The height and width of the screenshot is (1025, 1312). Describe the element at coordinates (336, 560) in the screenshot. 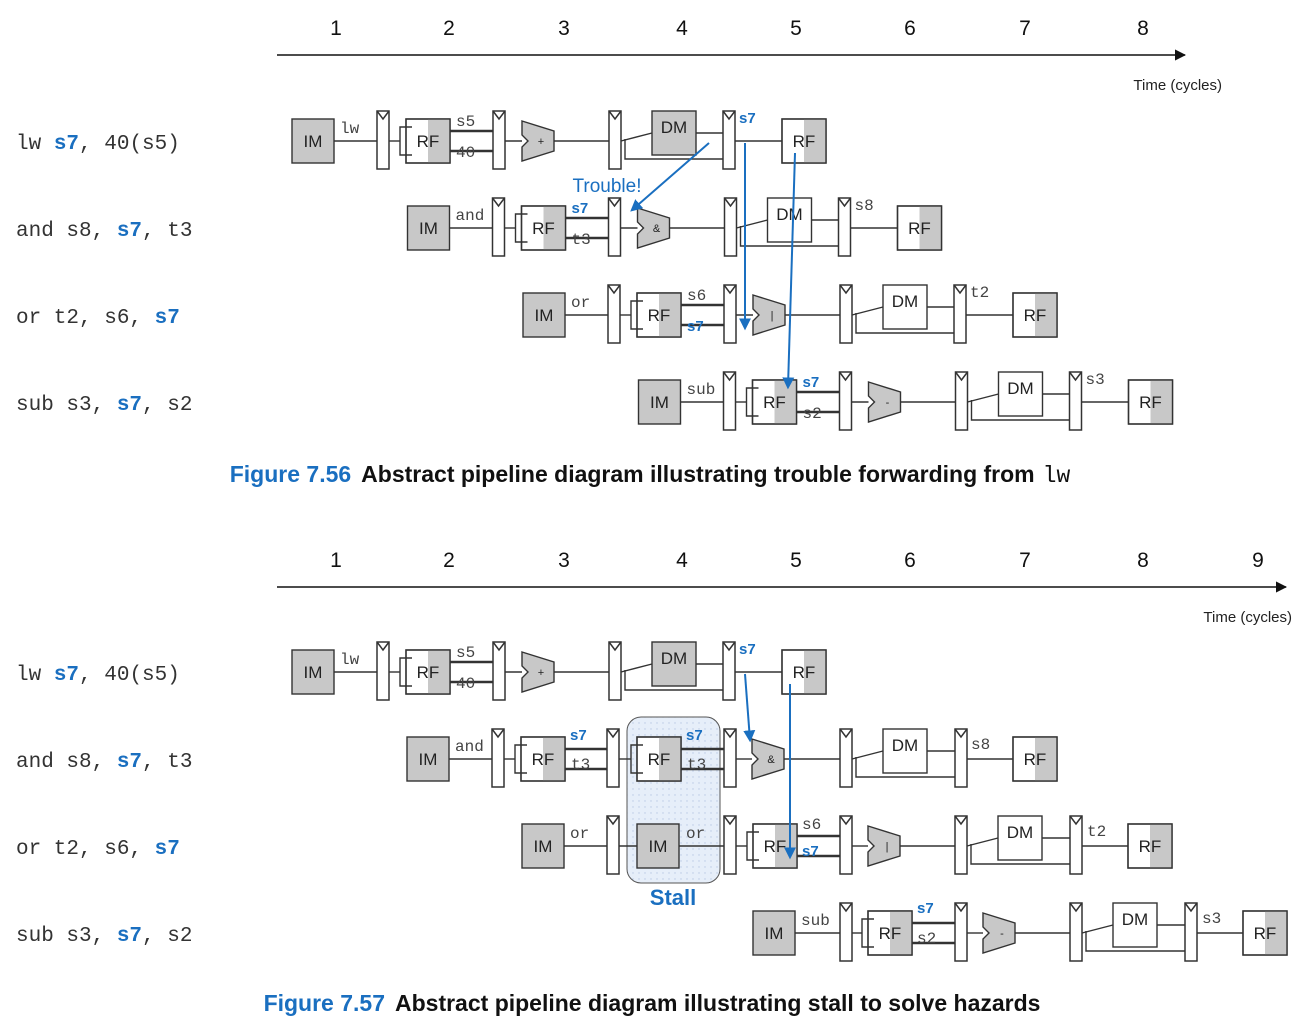

I see `cycle-number: 1` at that location.